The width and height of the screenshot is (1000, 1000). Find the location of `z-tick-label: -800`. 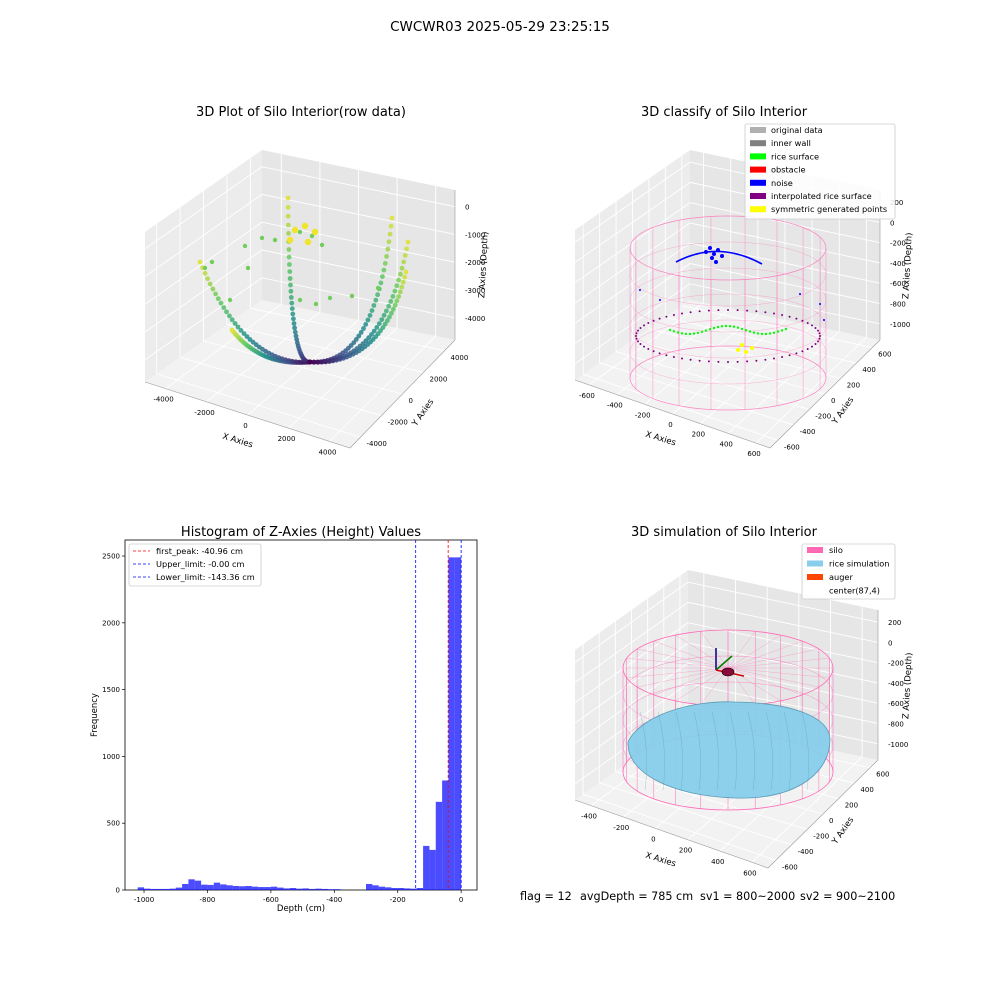

z-tick-label: -800 is located at coordinates (898, 305).